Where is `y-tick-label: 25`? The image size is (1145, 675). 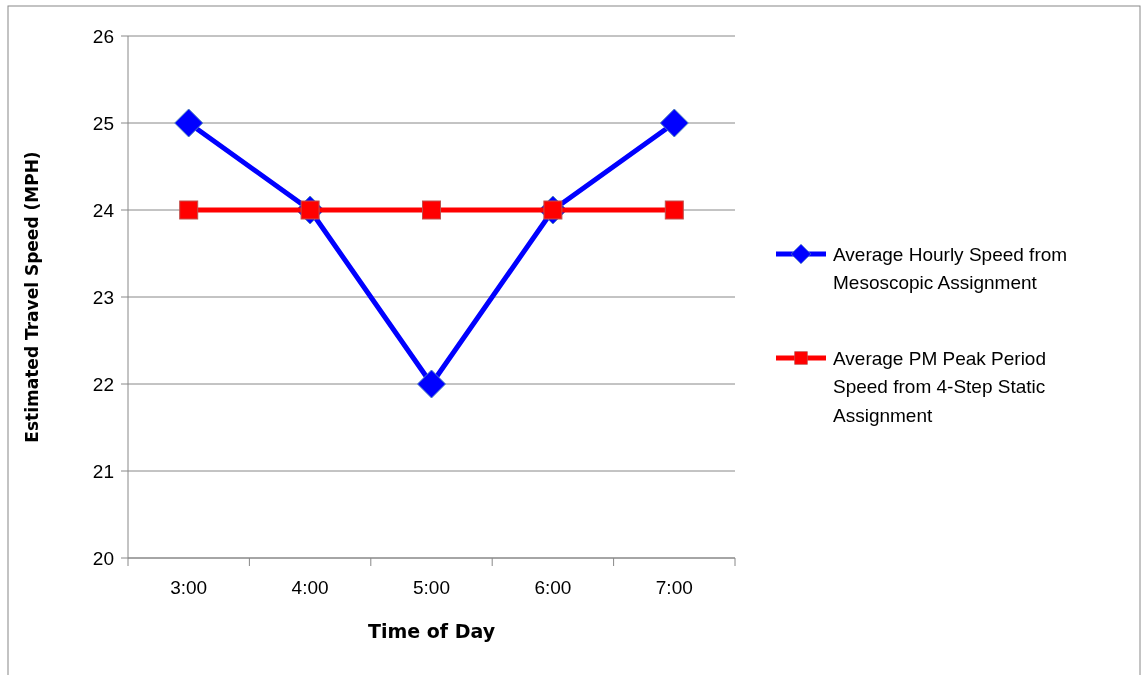 y-tick-label: 25 is located at coordinates (103, 123).